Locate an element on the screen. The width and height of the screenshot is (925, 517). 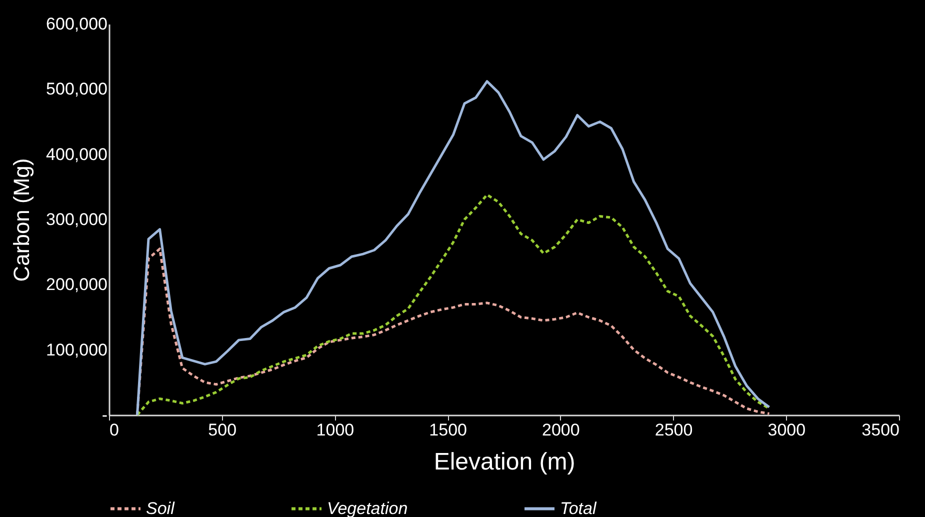
x-tick-label: 2500 is located at coordinates (673, 430).